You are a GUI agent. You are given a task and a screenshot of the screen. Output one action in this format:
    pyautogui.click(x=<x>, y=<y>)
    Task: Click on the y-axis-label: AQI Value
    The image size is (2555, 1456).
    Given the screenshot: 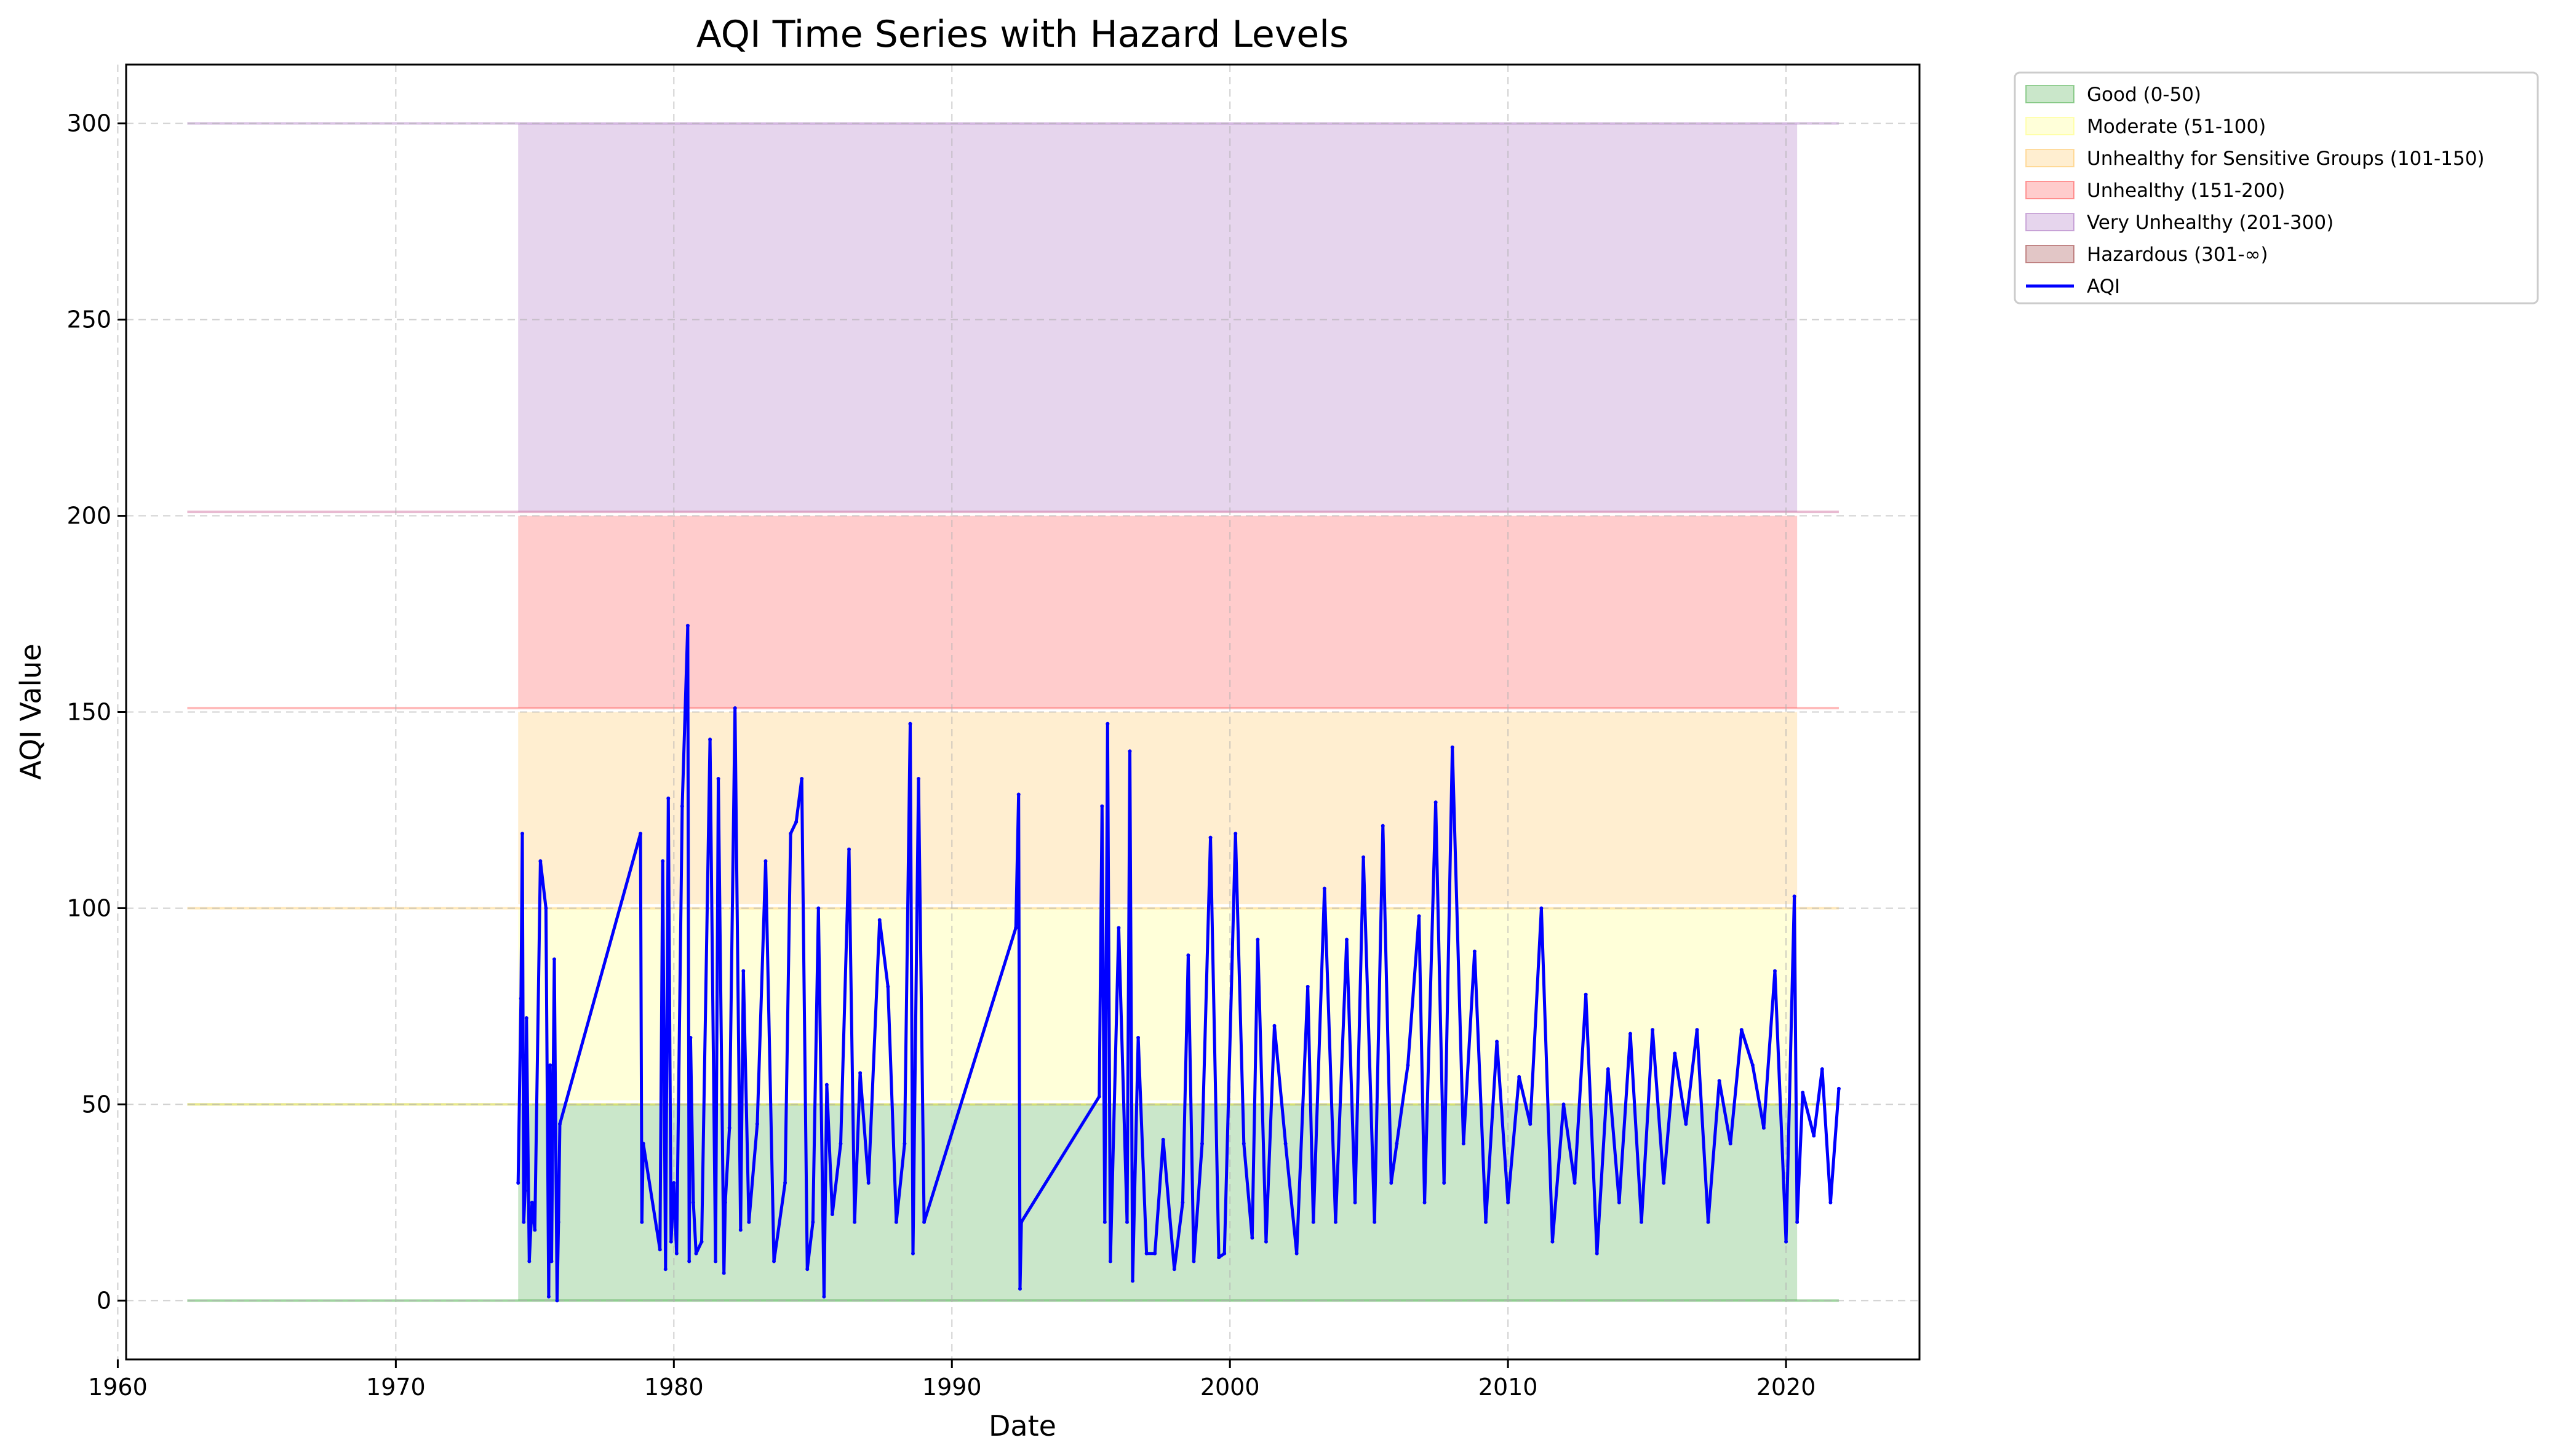 What is the action you would take?
    pyautogui.click(x=31, y=711)
    